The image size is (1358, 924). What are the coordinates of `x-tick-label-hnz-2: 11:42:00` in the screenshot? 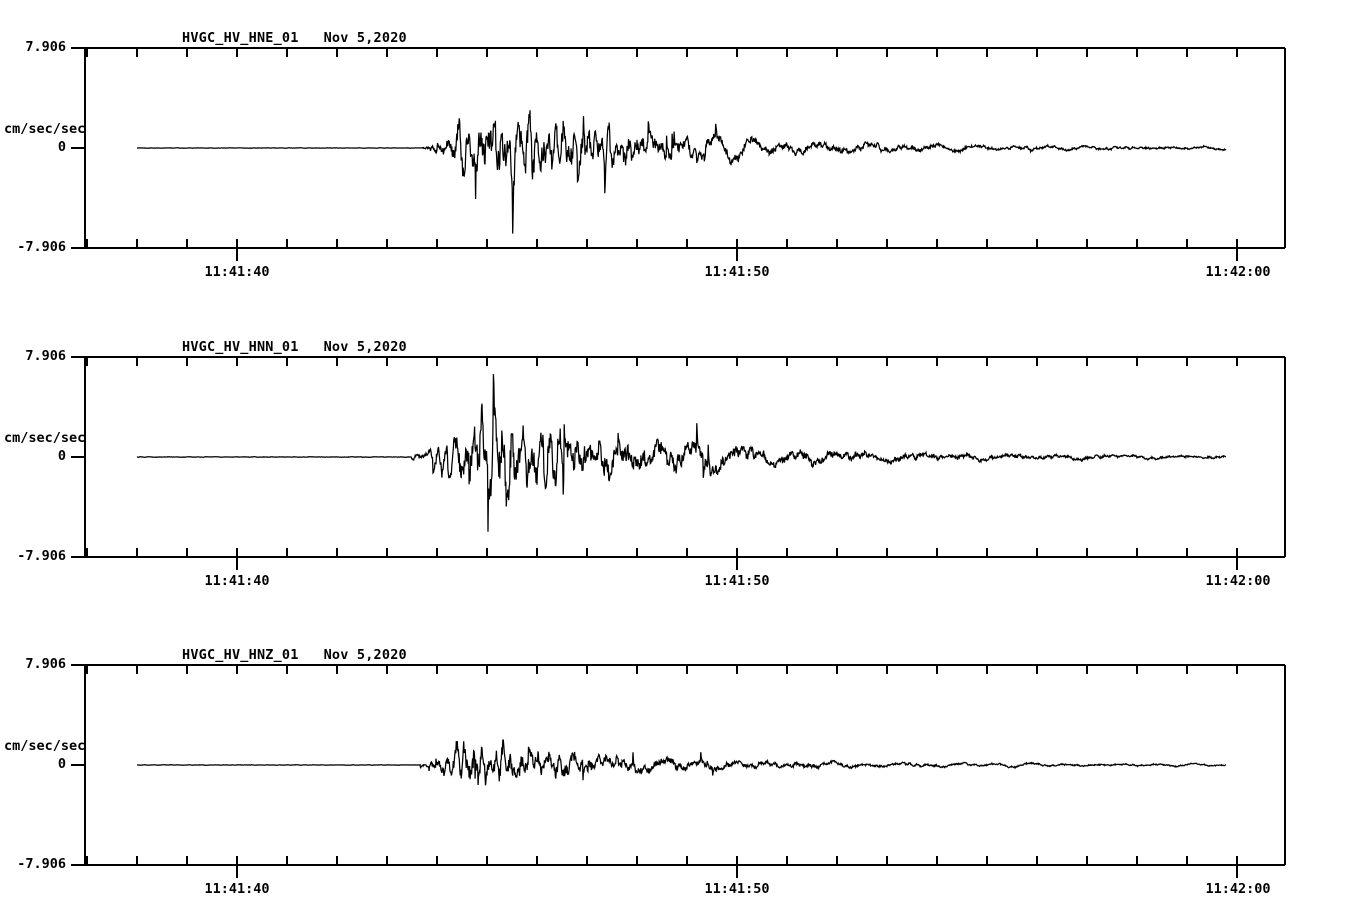 It's located at (1238, 889).